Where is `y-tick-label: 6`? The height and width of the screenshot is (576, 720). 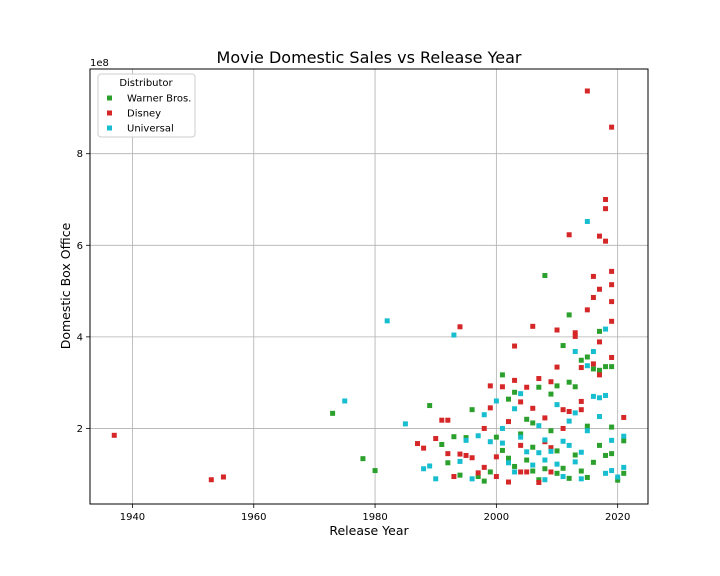 y-tick-label: 6 is located at coordinates (80, 246).